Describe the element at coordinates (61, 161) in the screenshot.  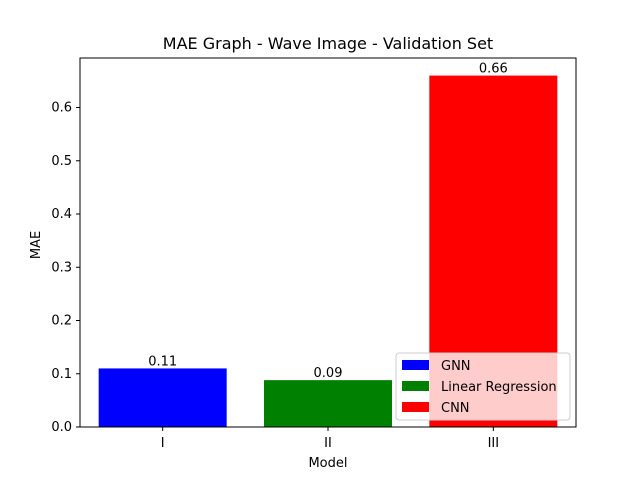
I see `y-tick-label: 0.5` at that location.